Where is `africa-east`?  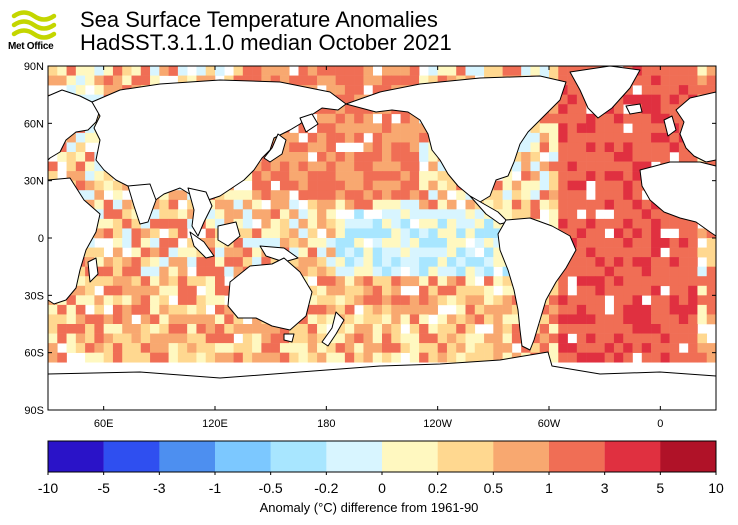 africa-east is located at coordinates (74, 241).